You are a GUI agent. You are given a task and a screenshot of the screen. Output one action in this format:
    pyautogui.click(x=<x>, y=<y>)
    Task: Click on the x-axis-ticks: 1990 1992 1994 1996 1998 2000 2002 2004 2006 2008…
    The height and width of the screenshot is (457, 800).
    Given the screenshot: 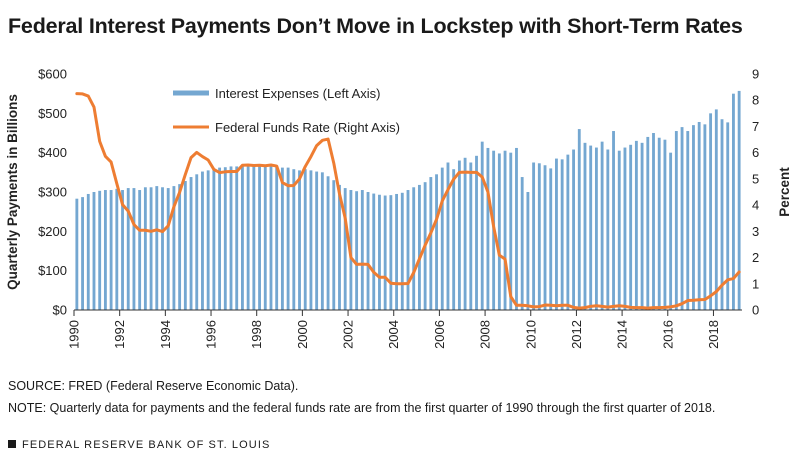 What is the action you would take?
    pyautogui.click(x=394, y=329)
    